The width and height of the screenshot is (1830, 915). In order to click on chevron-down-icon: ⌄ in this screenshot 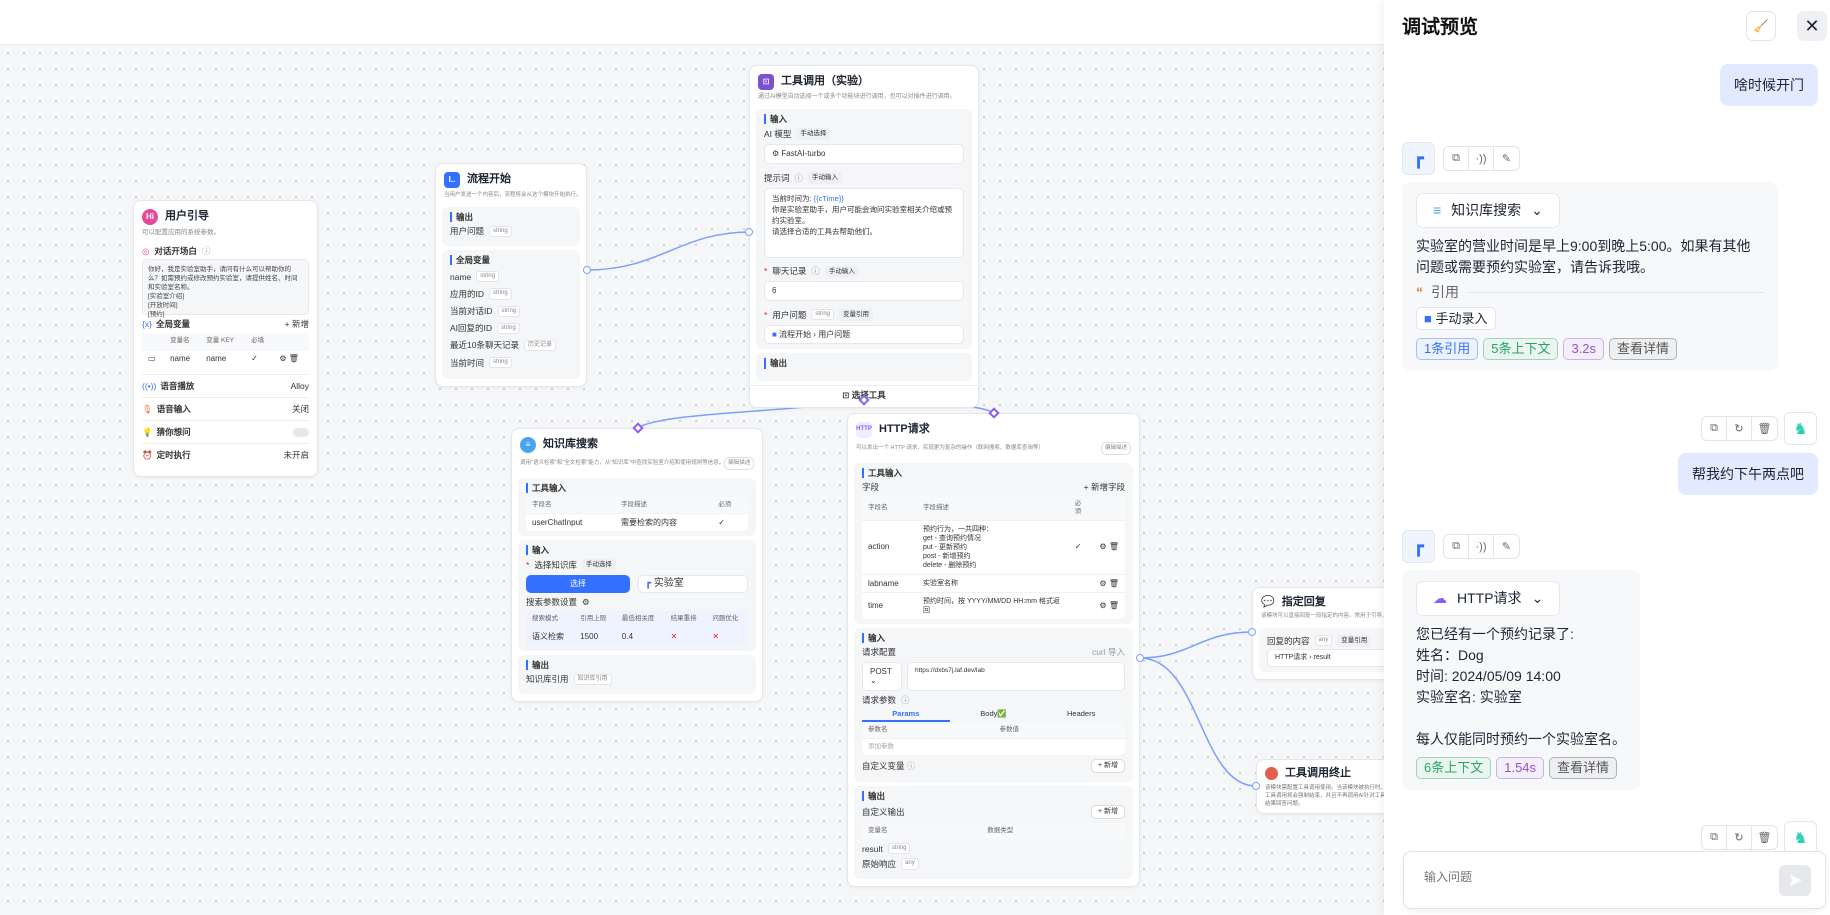, I will do `click(1537, 598)`.